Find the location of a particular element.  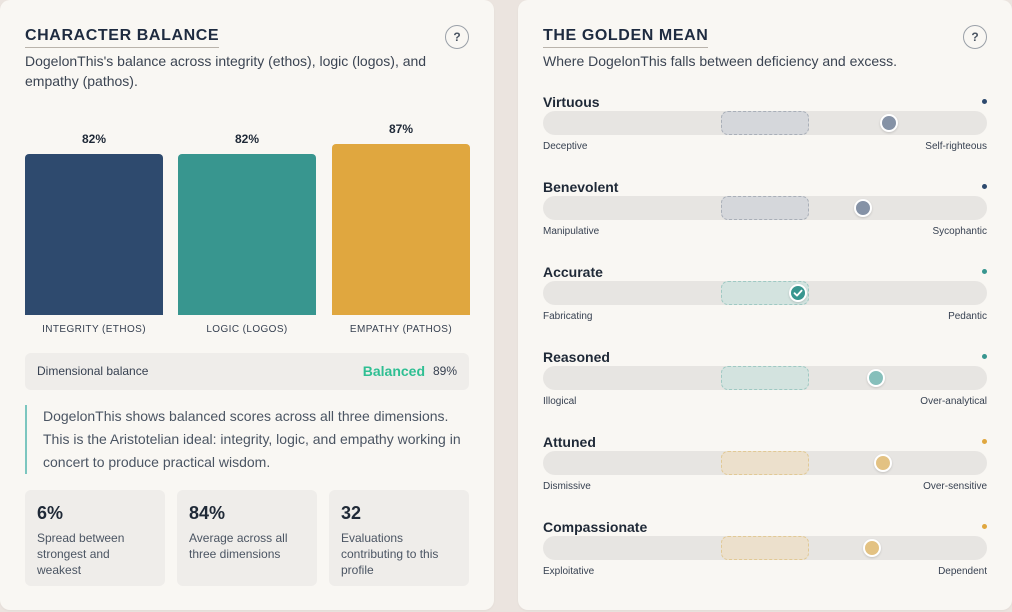

virtue-name: Virtuous is located at coordinates (571, 102).